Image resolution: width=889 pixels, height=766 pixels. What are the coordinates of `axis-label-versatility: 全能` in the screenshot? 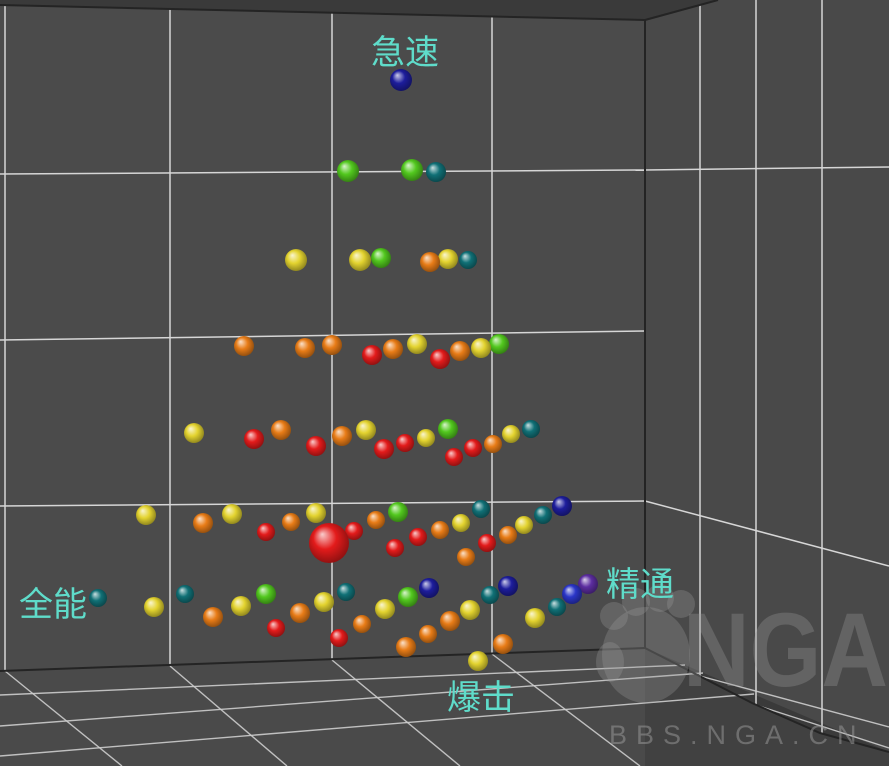 It's located at (53, 605).